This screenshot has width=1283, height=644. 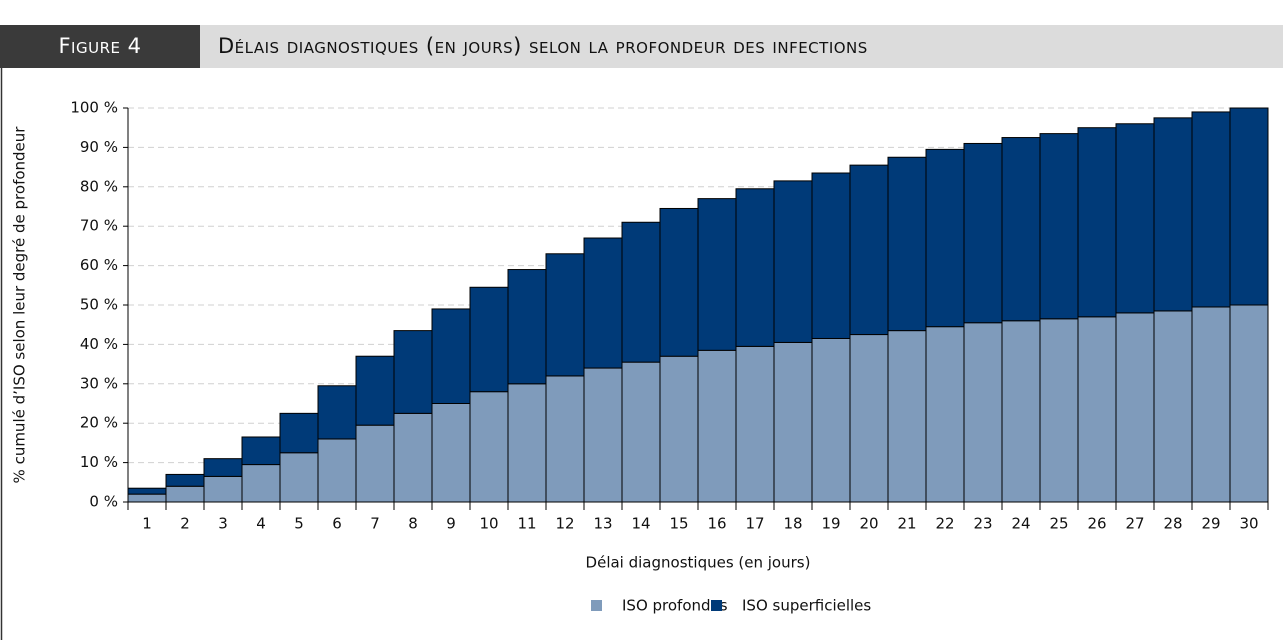 I want to click on x-tick-label: 12, so click(x=564, y=524).